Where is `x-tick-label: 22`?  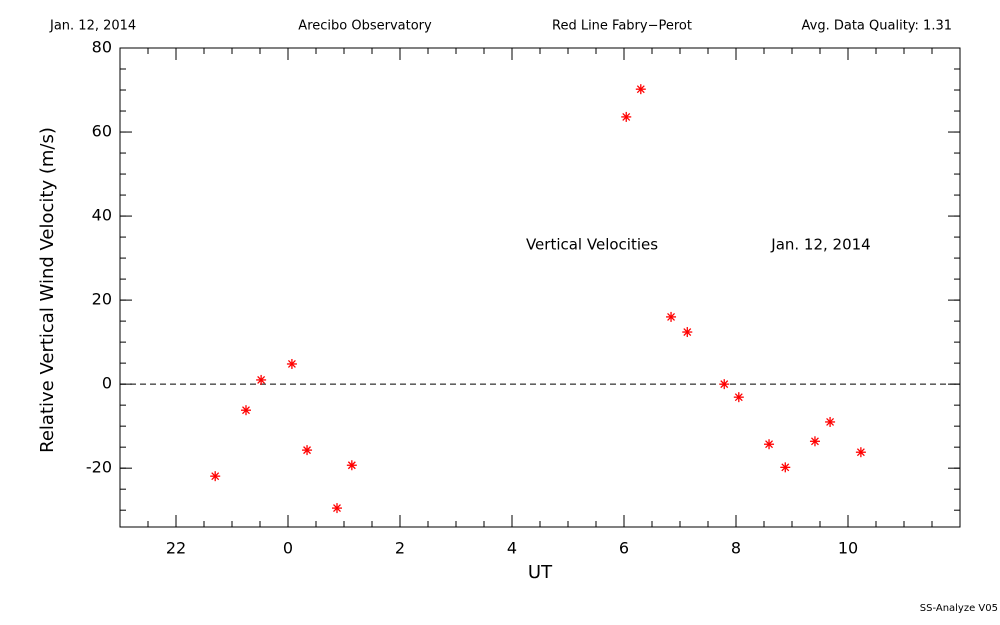
x-tick-label: 22 is located at coordinates (176, 548).